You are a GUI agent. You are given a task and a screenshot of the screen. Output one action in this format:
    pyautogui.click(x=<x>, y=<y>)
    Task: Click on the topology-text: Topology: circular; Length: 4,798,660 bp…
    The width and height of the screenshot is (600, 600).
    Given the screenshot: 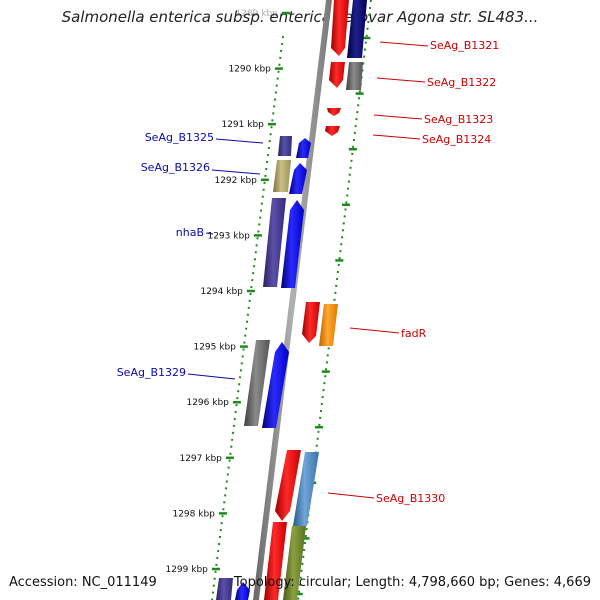 What is the action you would take?
    pyautogui.click(x=412, y=582)
    